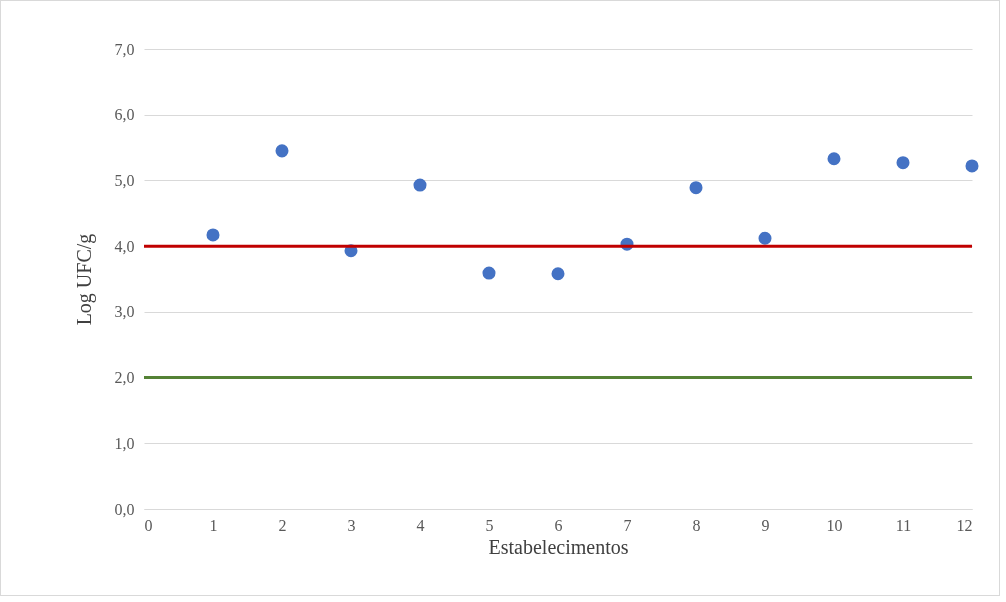 This screenshot has height=602, width=1006. What do you see at coordinates (964, 525) in the screenshot?
I see `x-tick-label: 12` at bounding box center [964, 525].